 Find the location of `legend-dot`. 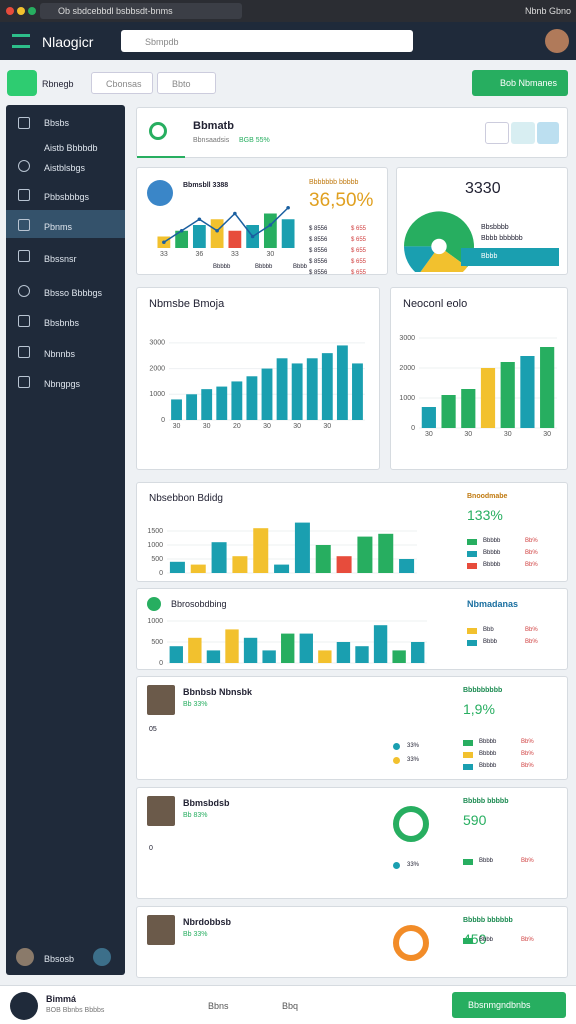

legend-dot is located at coordinates (396, 746).